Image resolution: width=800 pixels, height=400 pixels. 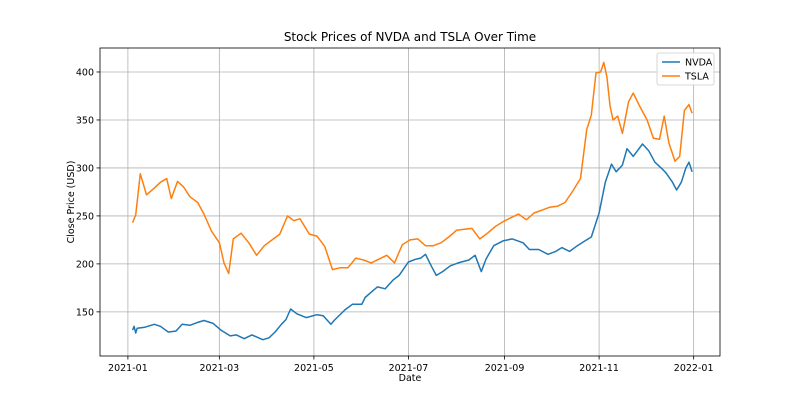 I want to click on x-tick-label: 2021-09, so click(x=505, y=368).